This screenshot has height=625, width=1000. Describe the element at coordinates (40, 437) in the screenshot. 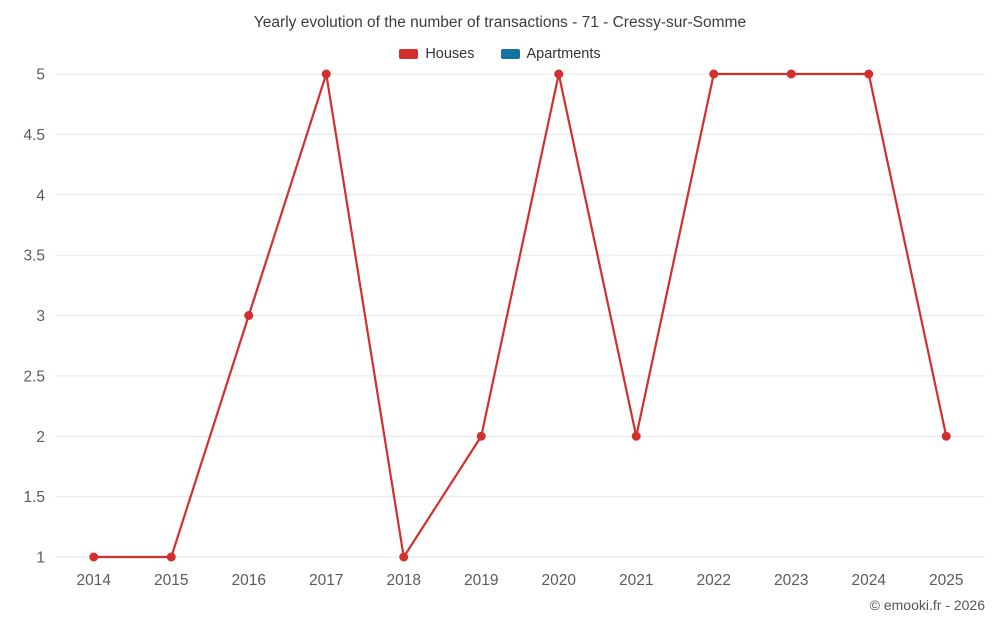

I see `svg-text: 2` at that location.